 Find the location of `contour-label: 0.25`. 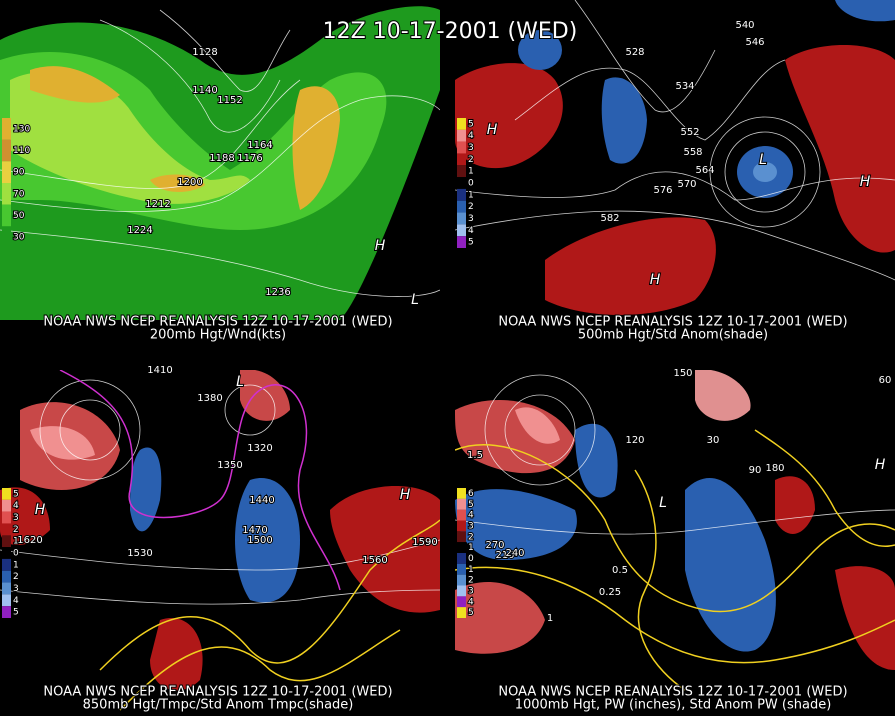

contour-label: 0.25 is located at coordinates (610, 592).